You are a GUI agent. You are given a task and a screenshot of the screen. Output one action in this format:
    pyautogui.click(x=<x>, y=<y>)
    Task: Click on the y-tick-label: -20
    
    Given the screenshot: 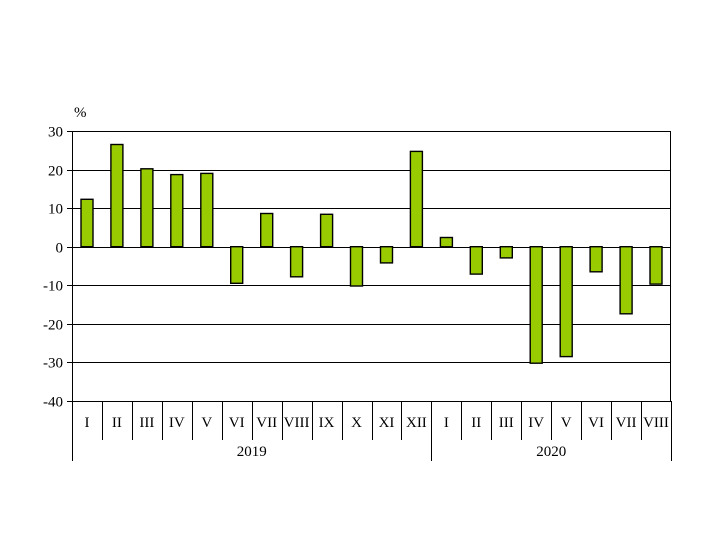 What is the action you would take?
    pyautogui.click(x=53, y=326)
    